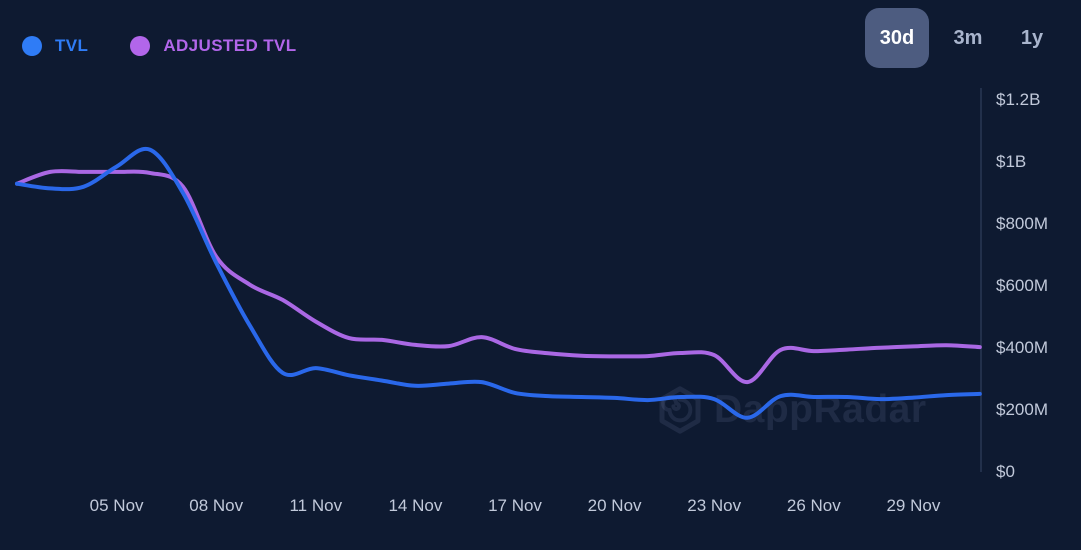 The image size is (1081, 550). Describe the element at coordinates (1011, 161) in the screenshot. I see `y-axis-tick-label: $1B` at that location.